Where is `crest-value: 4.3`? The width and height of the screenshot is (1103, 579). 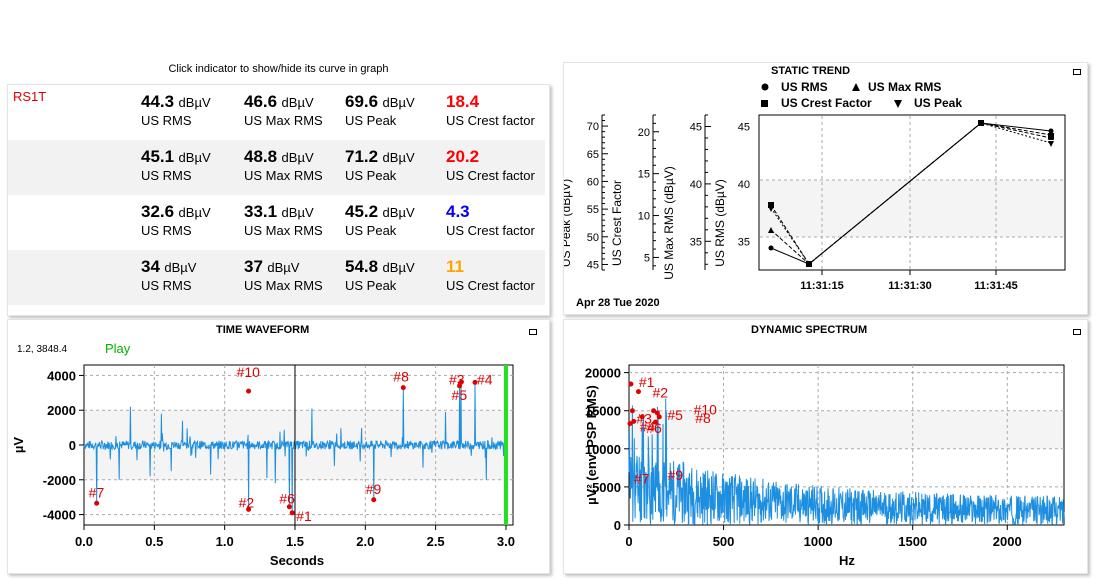
crest-value: 4.3 is located at coordinates (458, 211).